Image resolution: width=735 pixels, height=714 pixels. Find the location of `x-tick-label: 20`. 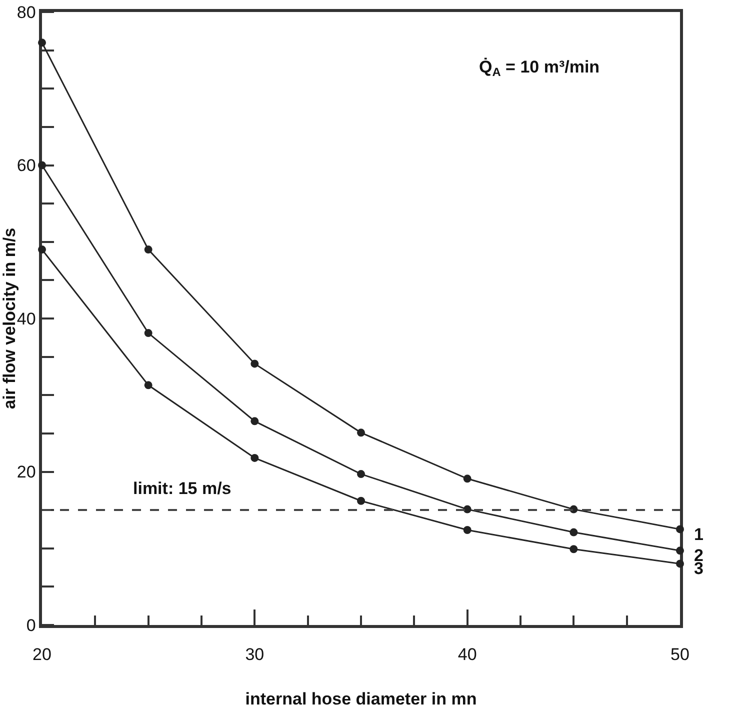

x-tick-label: 20 is located at coordinates (42, 654).